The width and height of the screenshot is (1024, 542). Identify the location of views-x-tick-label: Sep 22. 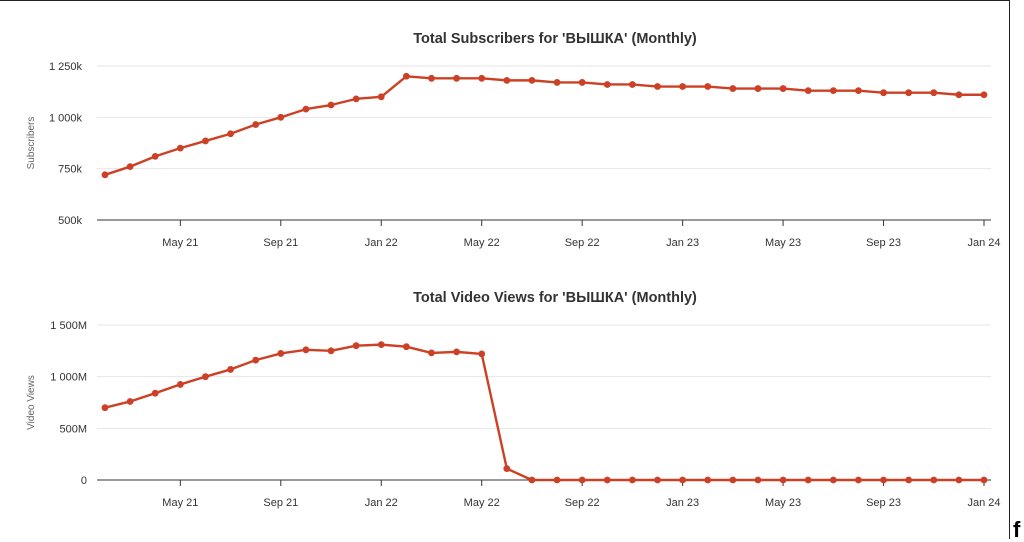
(582, 503).